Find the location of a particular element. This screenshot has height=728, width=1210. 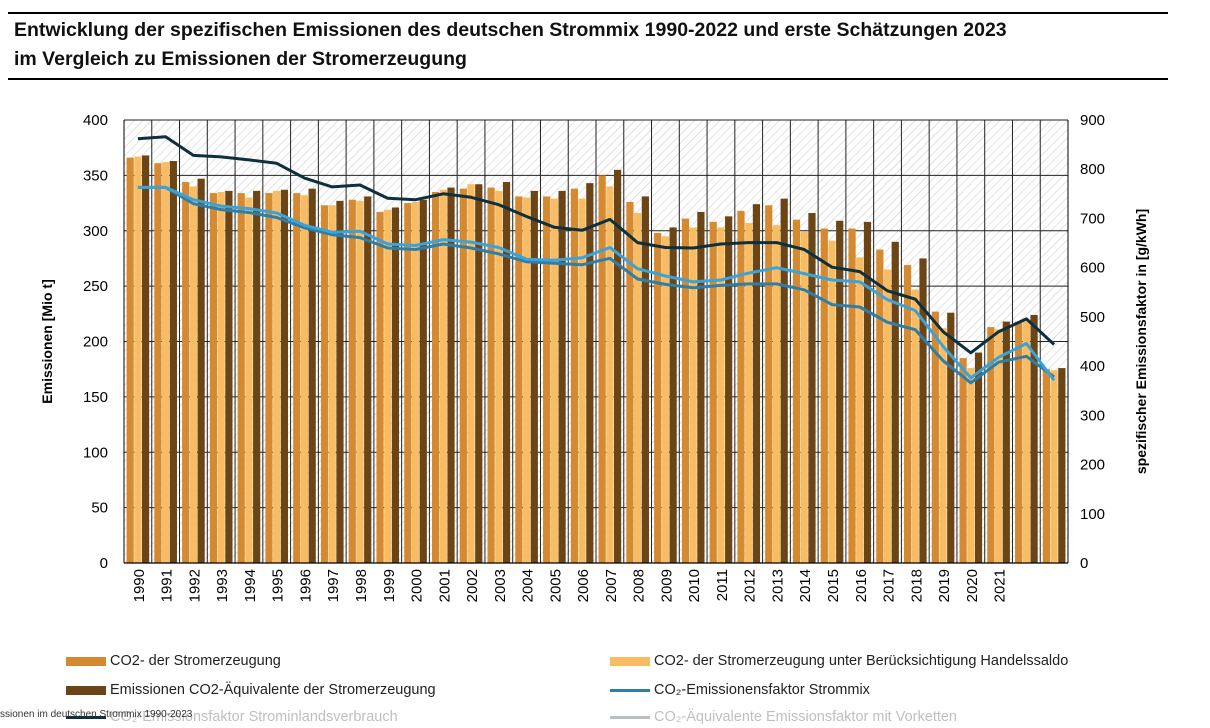

legend-item-4: CO₂-Emissionensfaktor Strommix is located at coordinates (740, 690).